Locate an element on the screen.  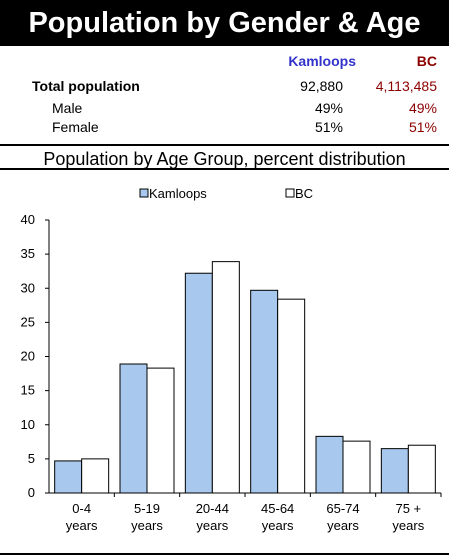
y-tick-label: 40 is located at coordinates (28, 219).